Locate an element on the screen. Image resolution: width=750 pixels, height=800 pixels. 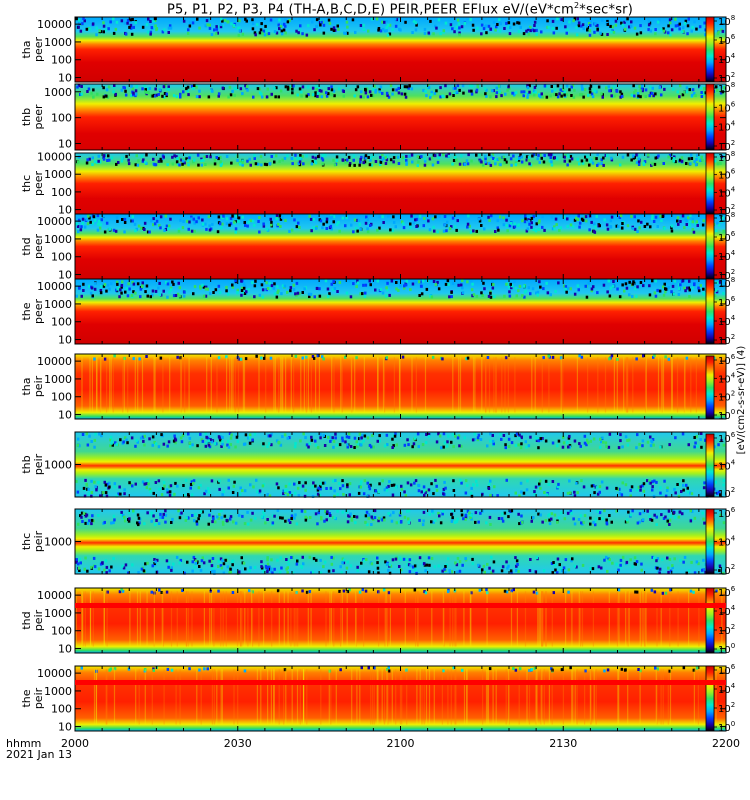
panel-thd-peir: 10 100 1000 10000 thdpeir is located at coordinates (373, 621).